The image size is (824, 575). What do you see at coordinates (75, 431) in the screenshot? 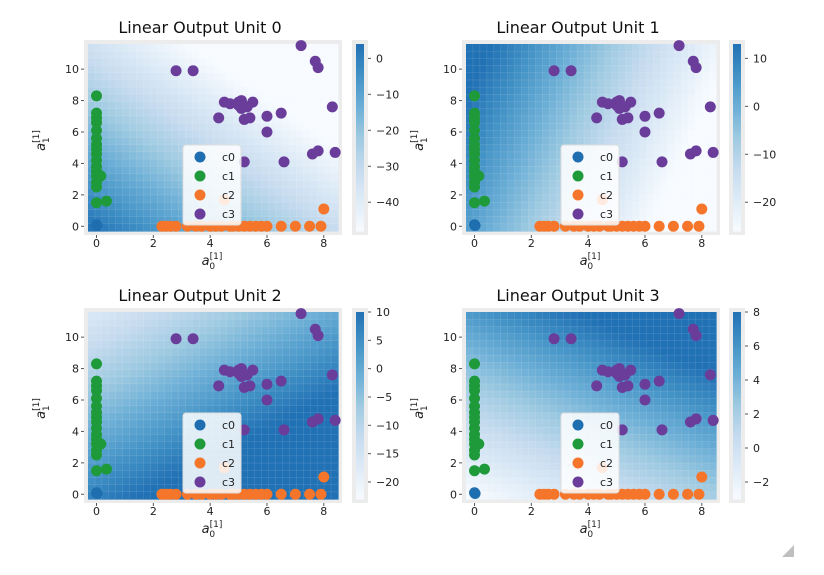
I see `y-tick-label: 4` at bounding box center [75, 431].